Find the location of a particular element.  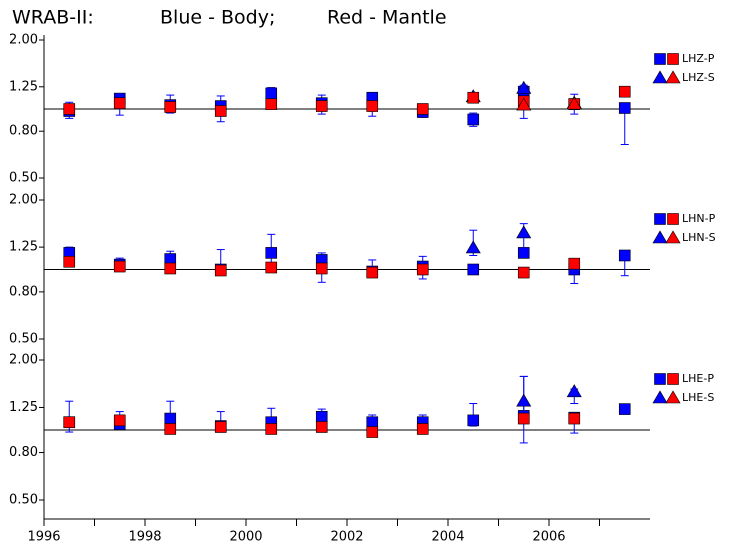

x-tick-label: 1998 is located at coordinates (144, 537).